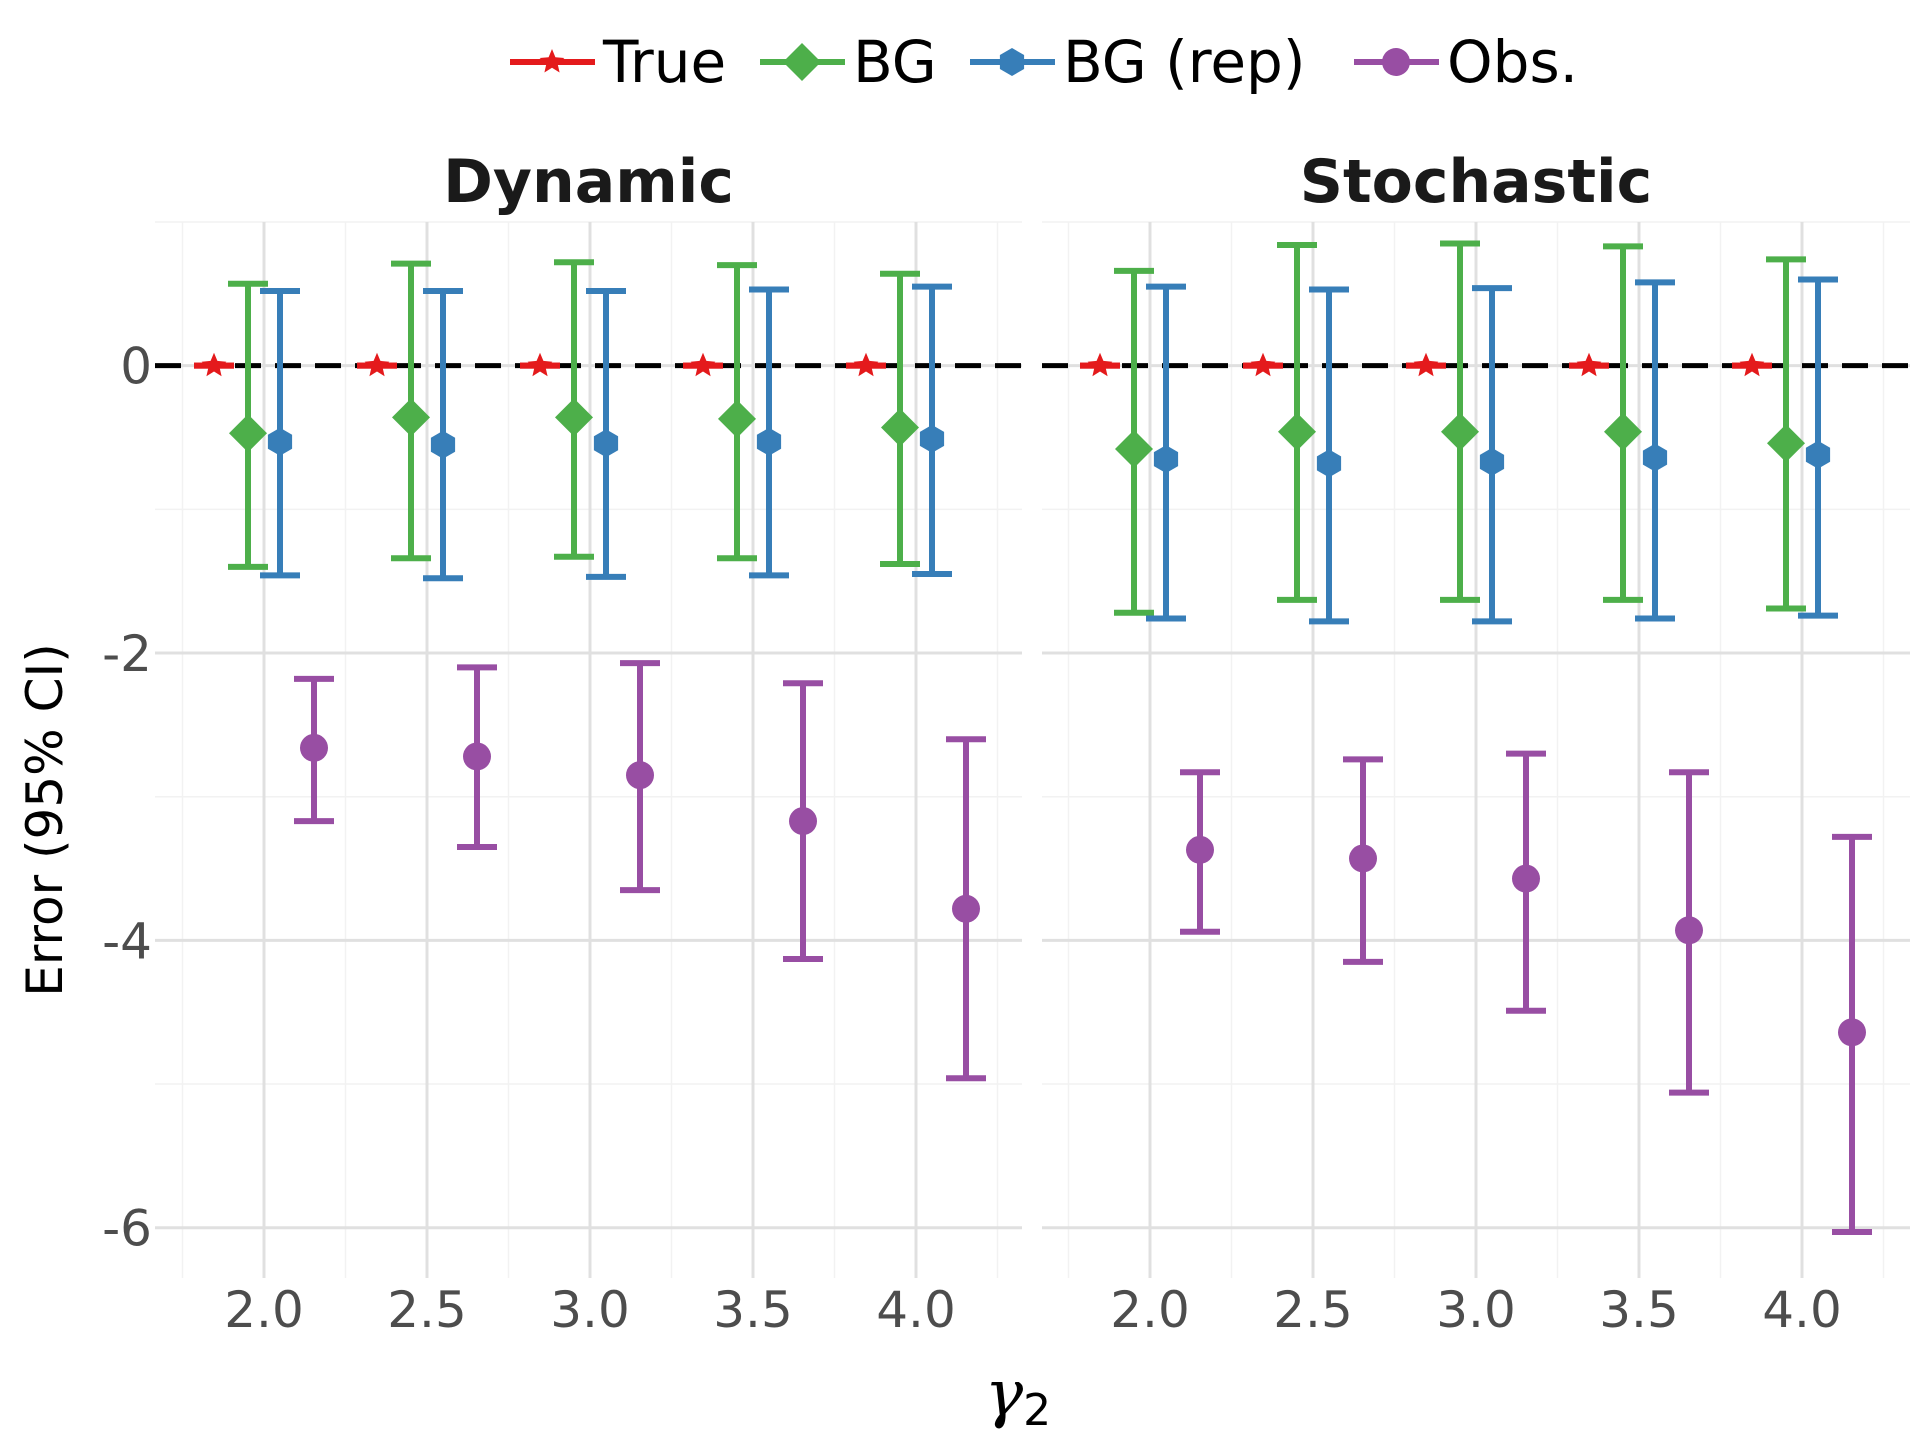 This screenshot has height=1440, width=1920. Describe the element at coordinates (606, 432) in the screenshot. I see `series-bg-rep` at that location.